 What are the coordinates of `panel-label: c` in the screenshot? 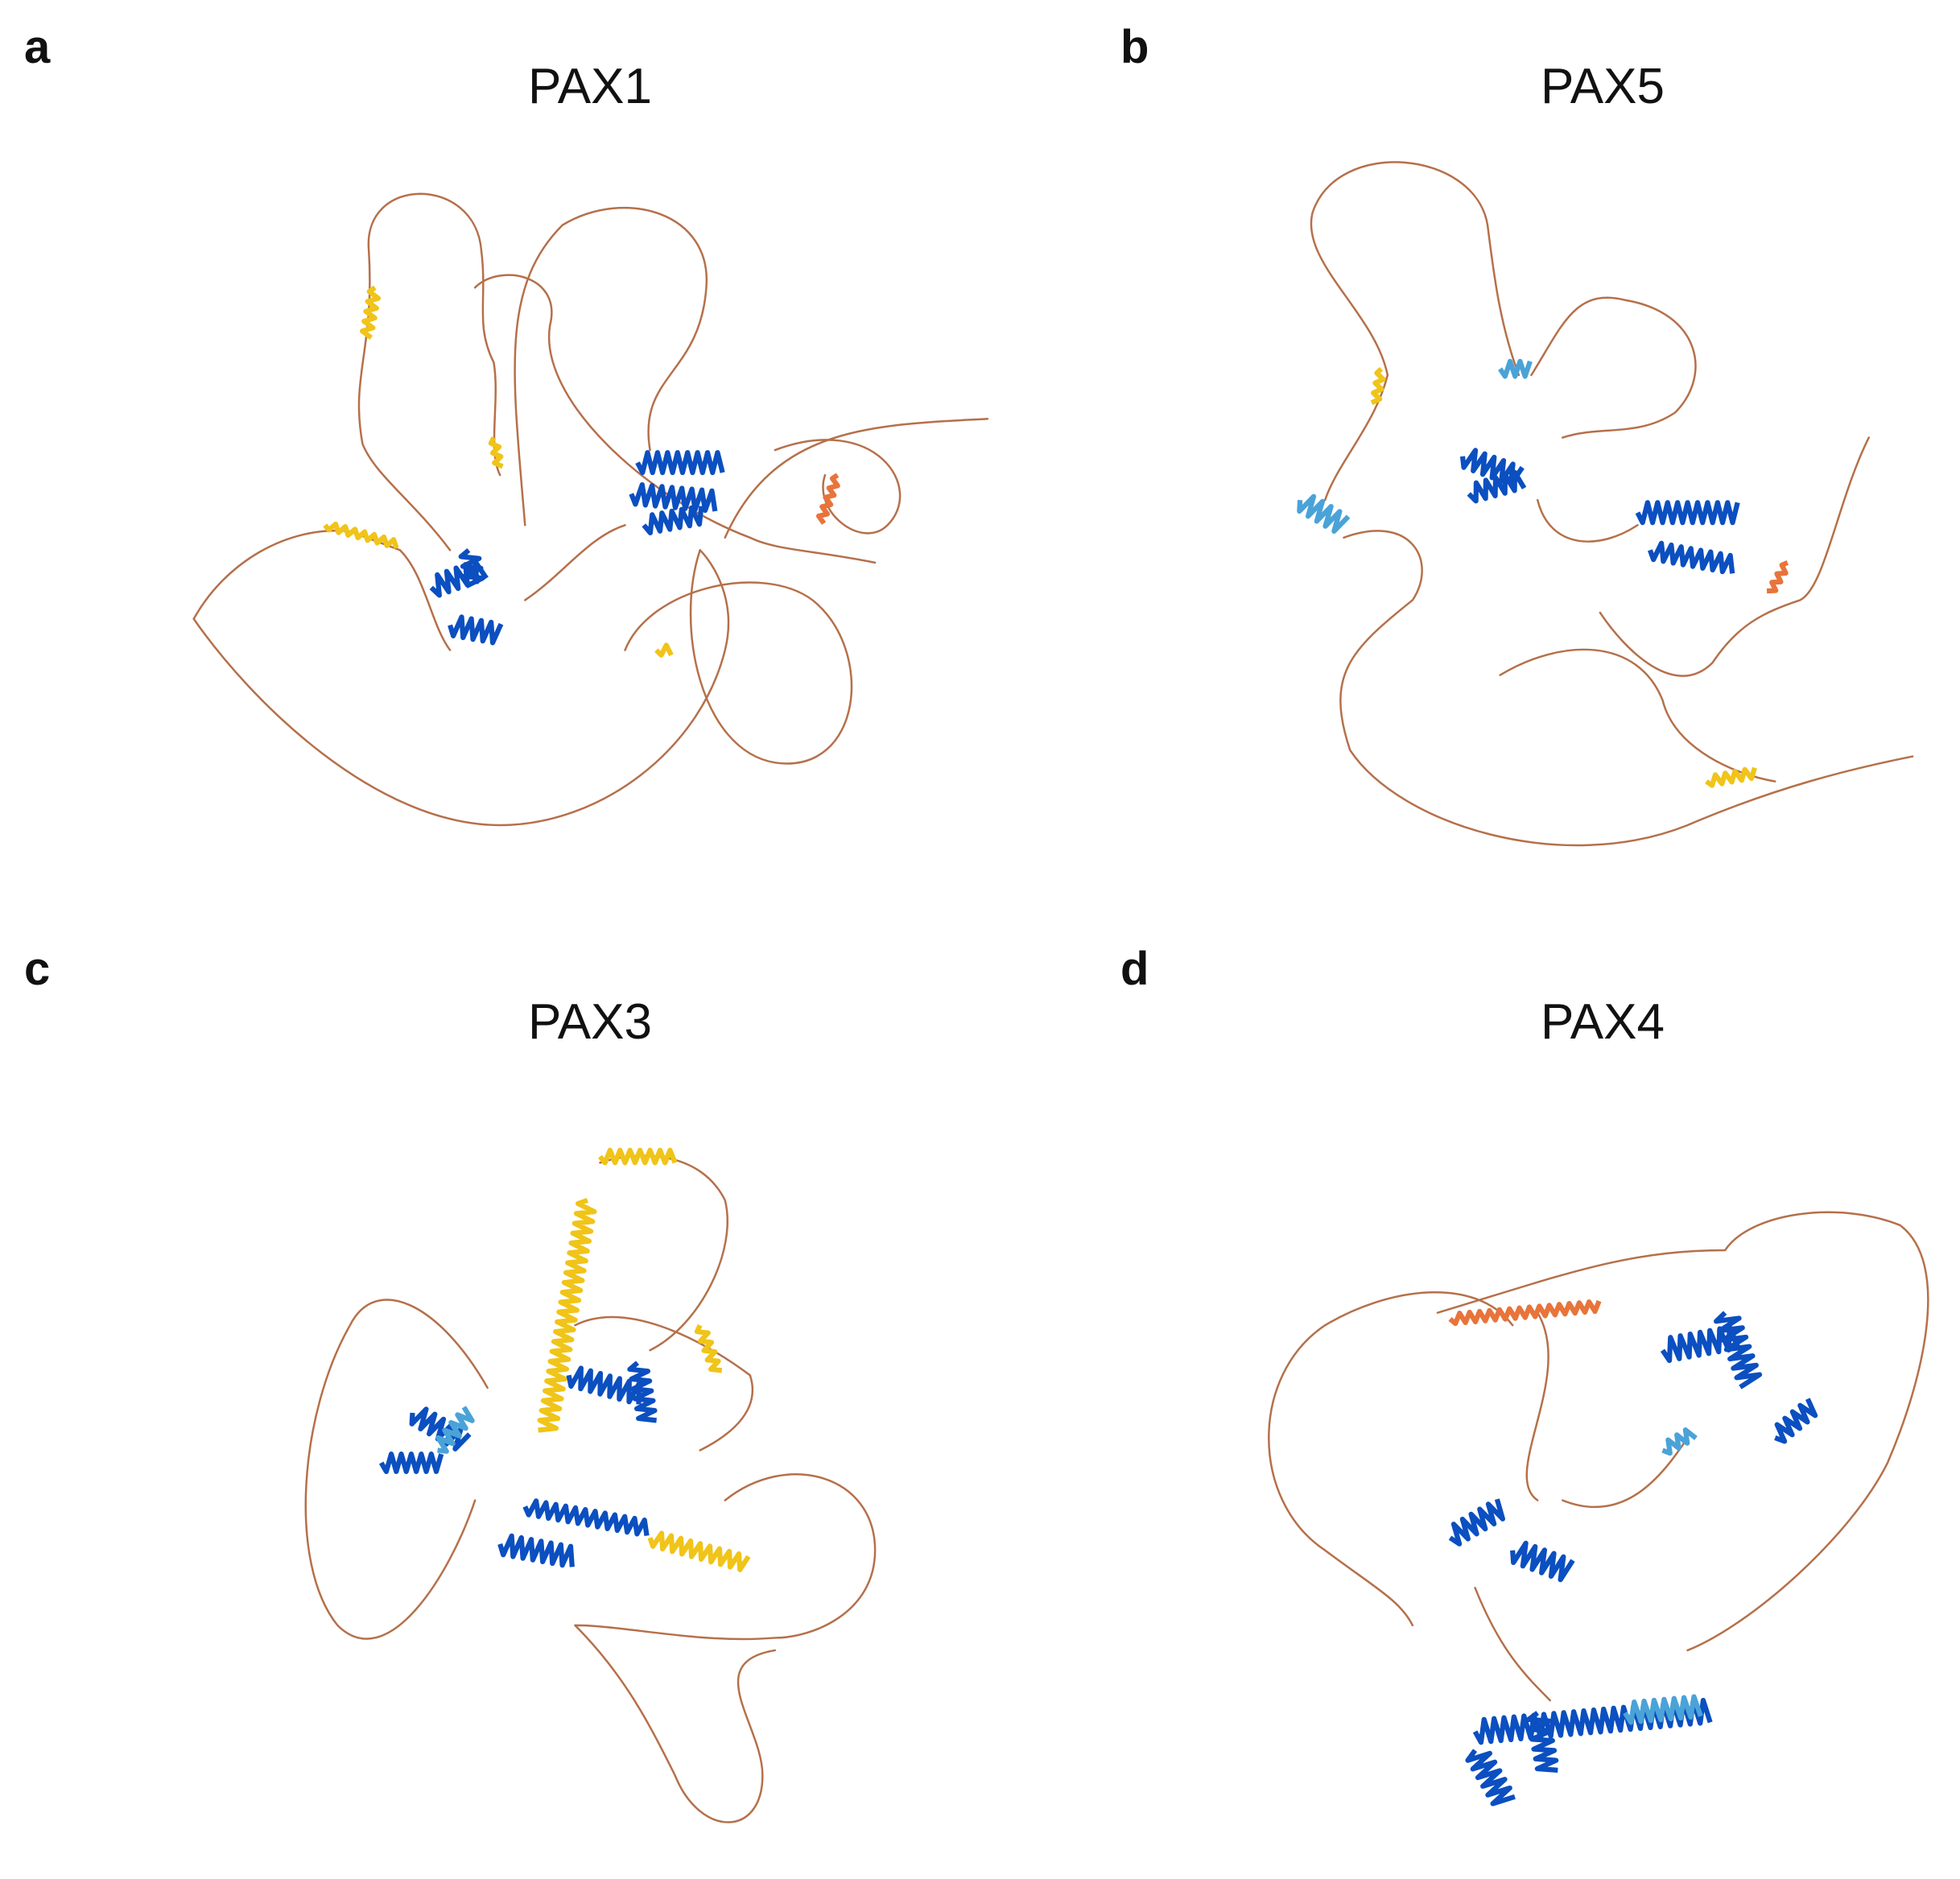 It's located at (37, 969).